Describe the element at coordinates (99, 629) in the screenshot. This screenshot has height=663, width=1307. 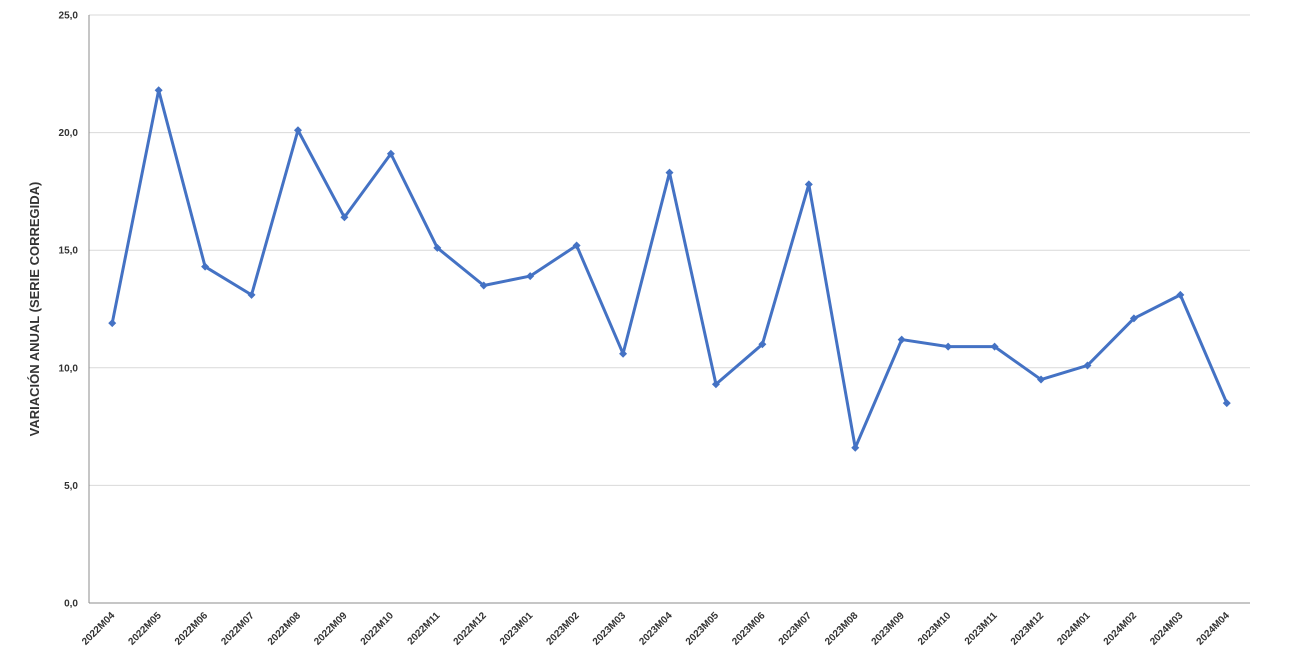
I see `x-tick-label: 2022M04` at that location.